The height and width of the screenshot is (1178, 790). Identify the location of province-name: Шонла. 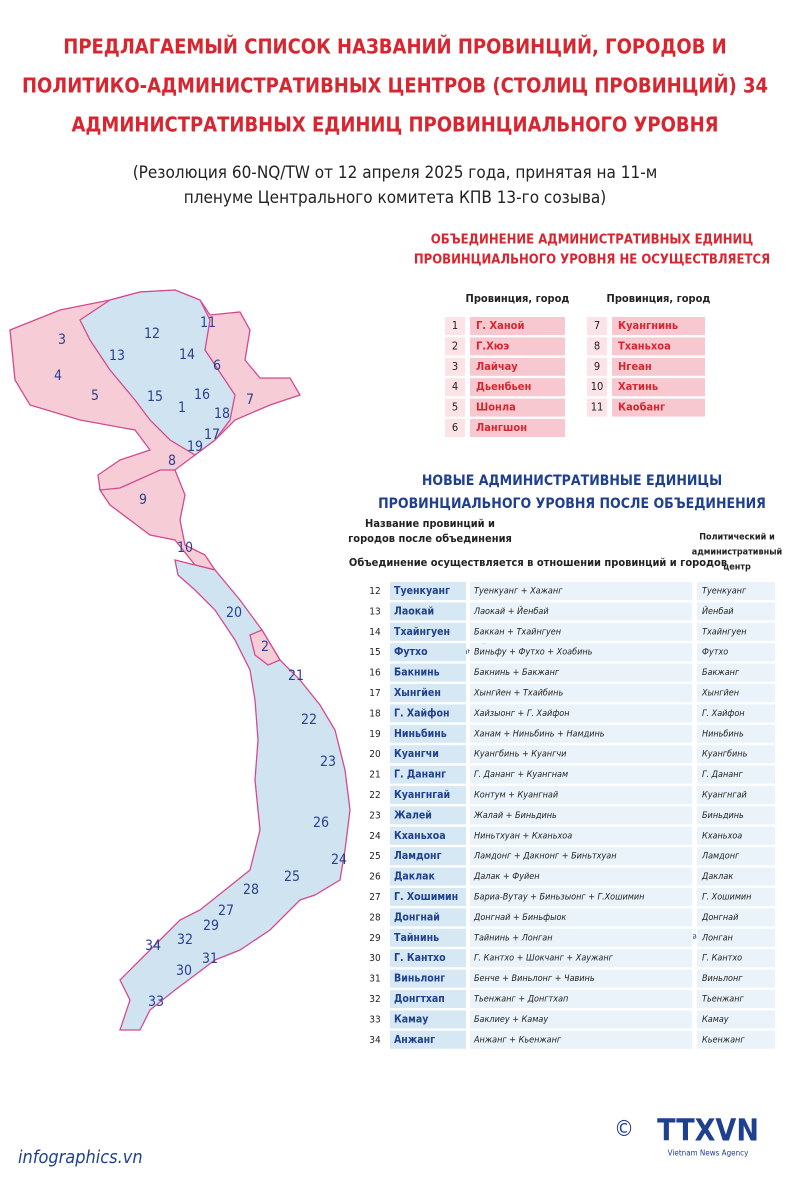
(496, 407).